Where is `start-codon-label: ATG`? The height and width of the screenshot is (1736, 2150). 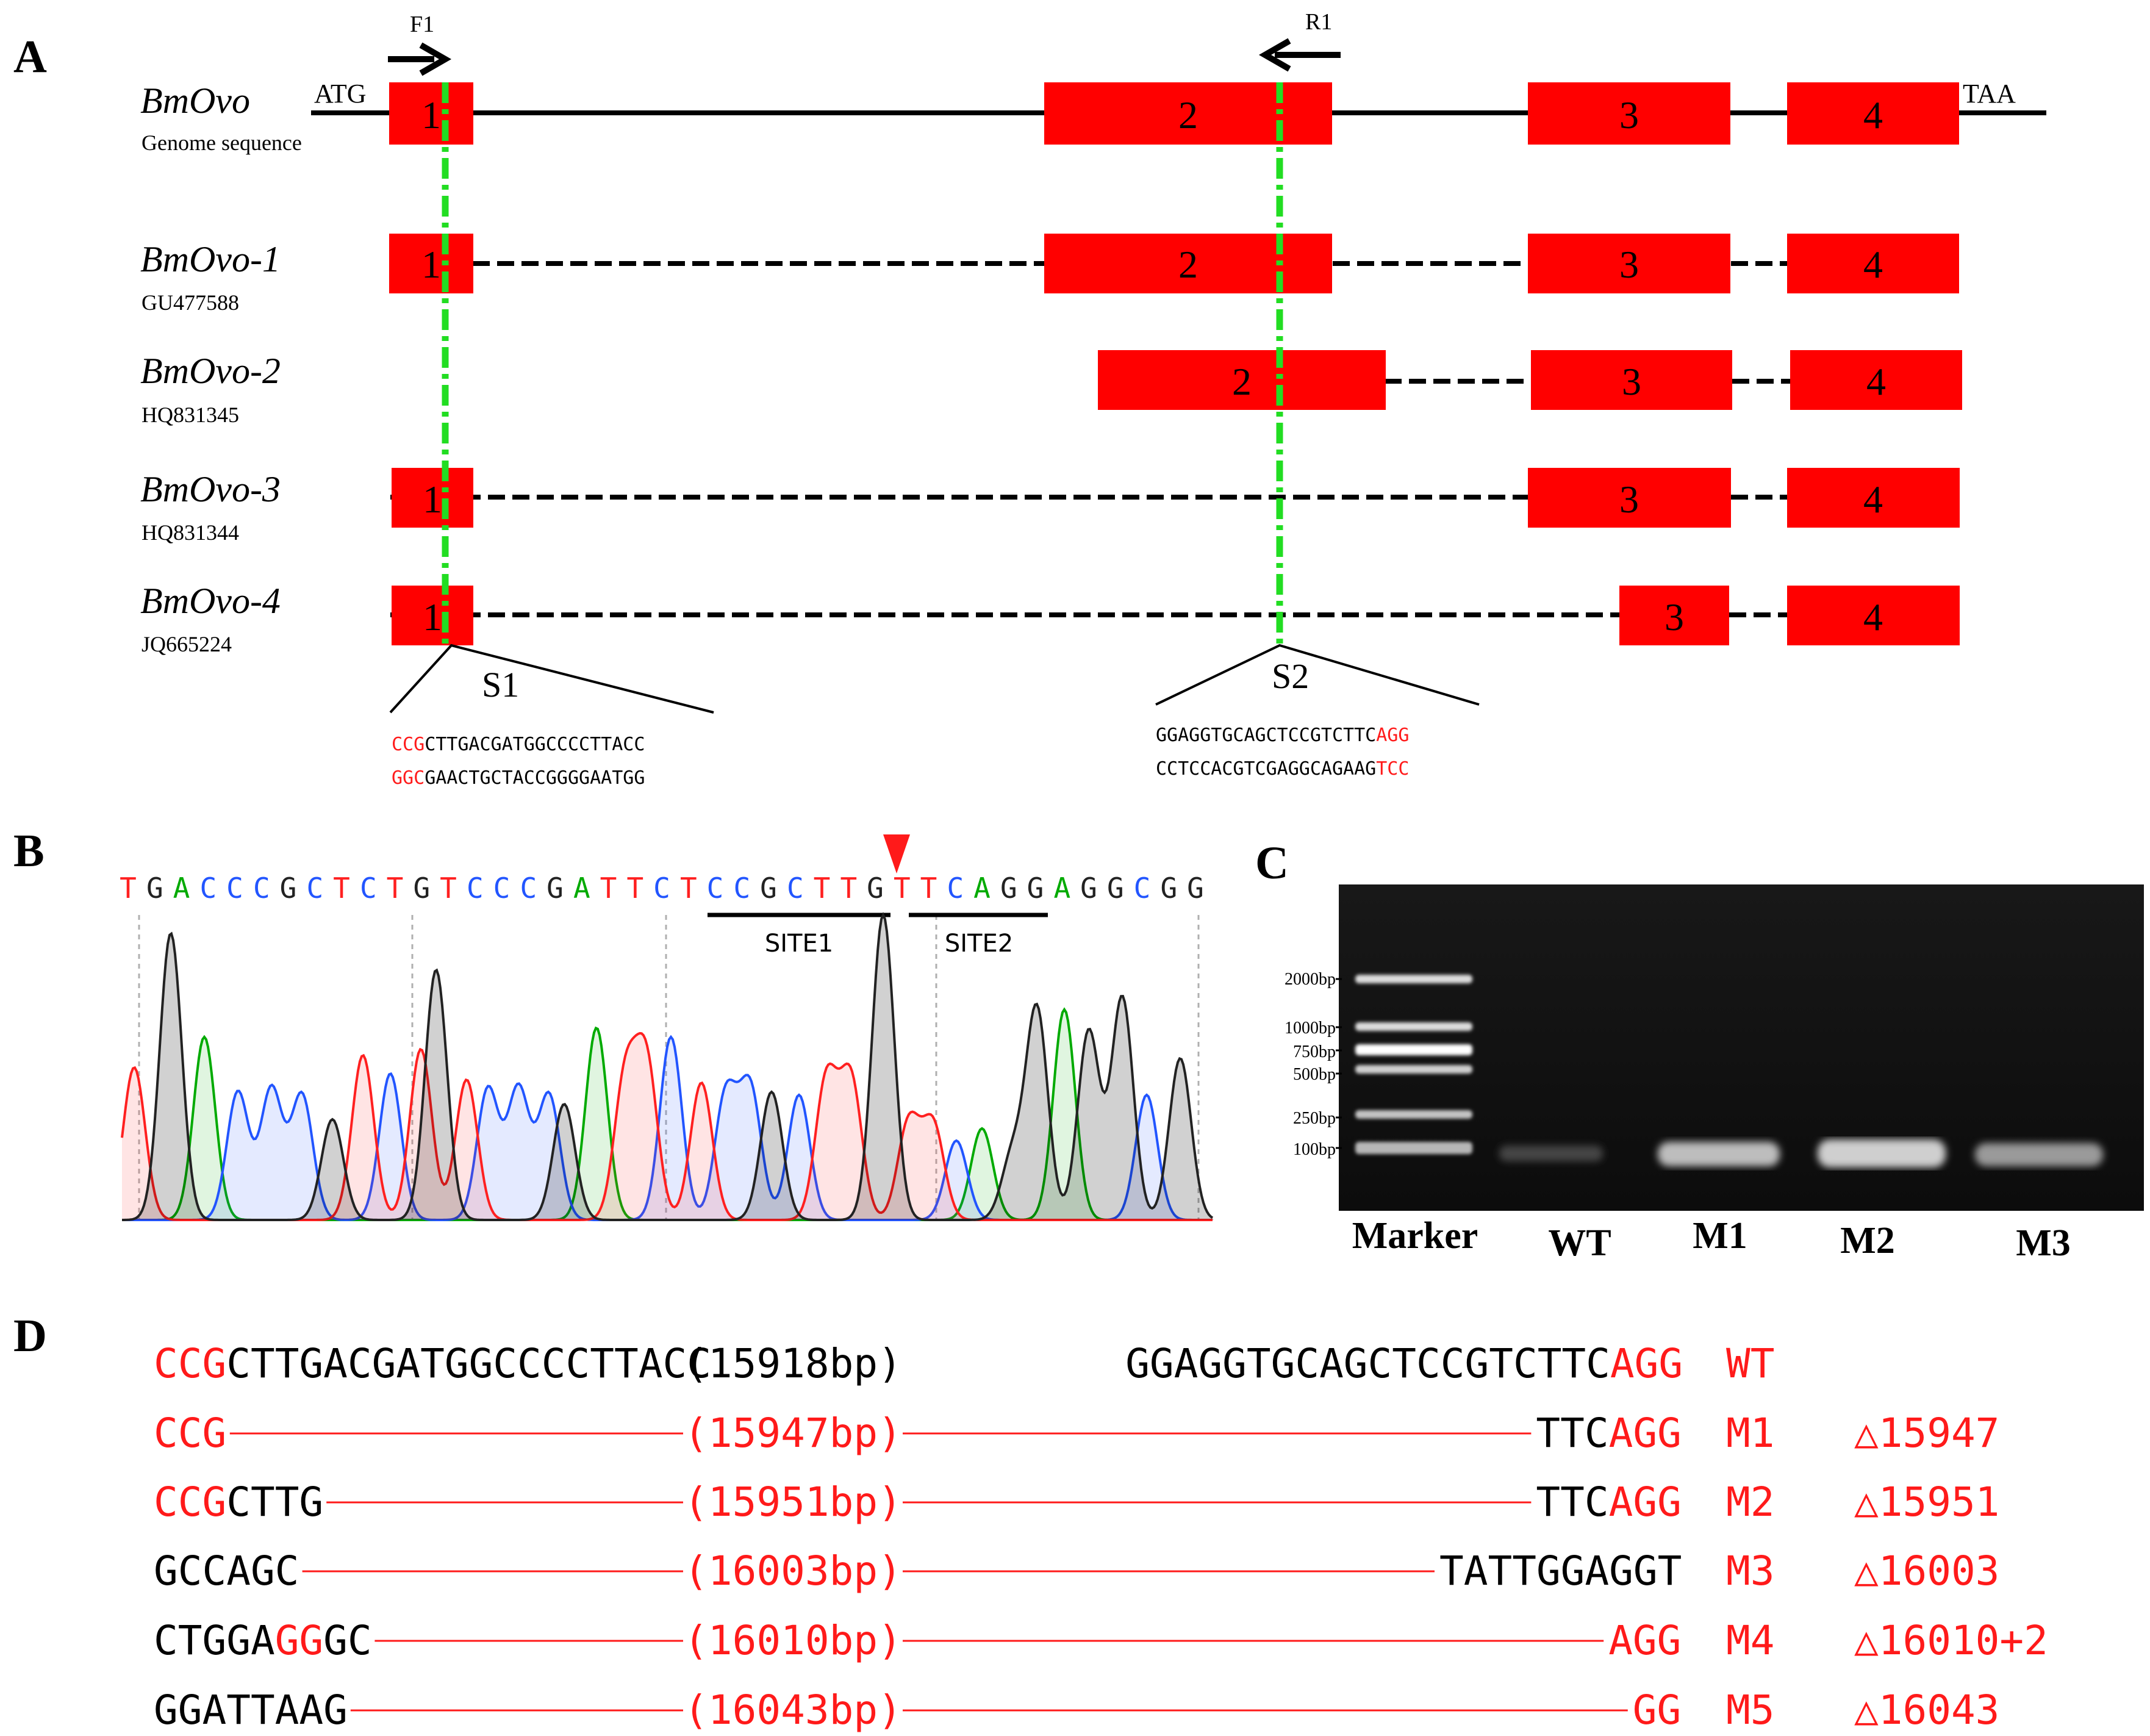 start-codon-label: ATG is located at coordinates (340, 94).